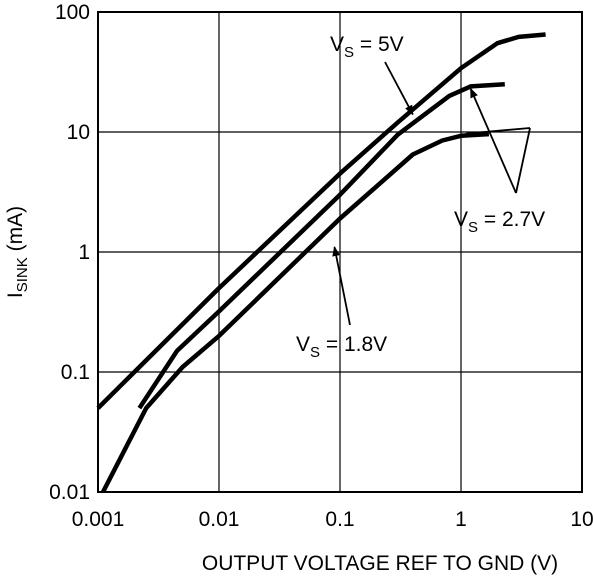 This screenshot has width=593, height=578. What do you see at coordinates (379, 44) in the screenshot?
I see `ann-rest: = 5V` at bounding box center [379, 44].